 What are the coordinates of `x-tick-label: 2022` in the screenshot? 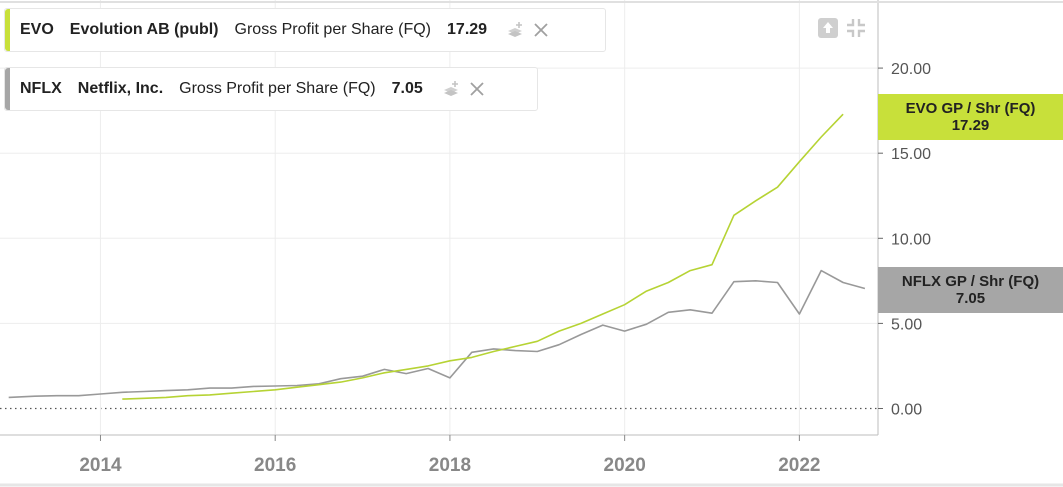 It's located at (799, 465).